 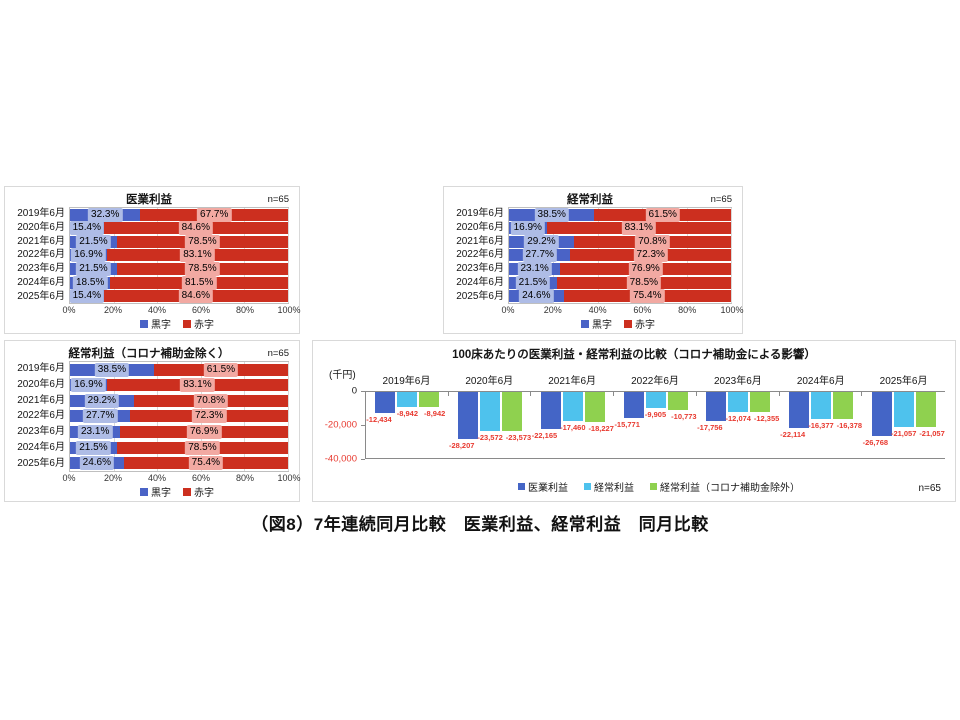 What do you see at coordinates (820, 381) in the screenshot?
I see `category-label: 2024年6月` at bounding box center [820, 381].